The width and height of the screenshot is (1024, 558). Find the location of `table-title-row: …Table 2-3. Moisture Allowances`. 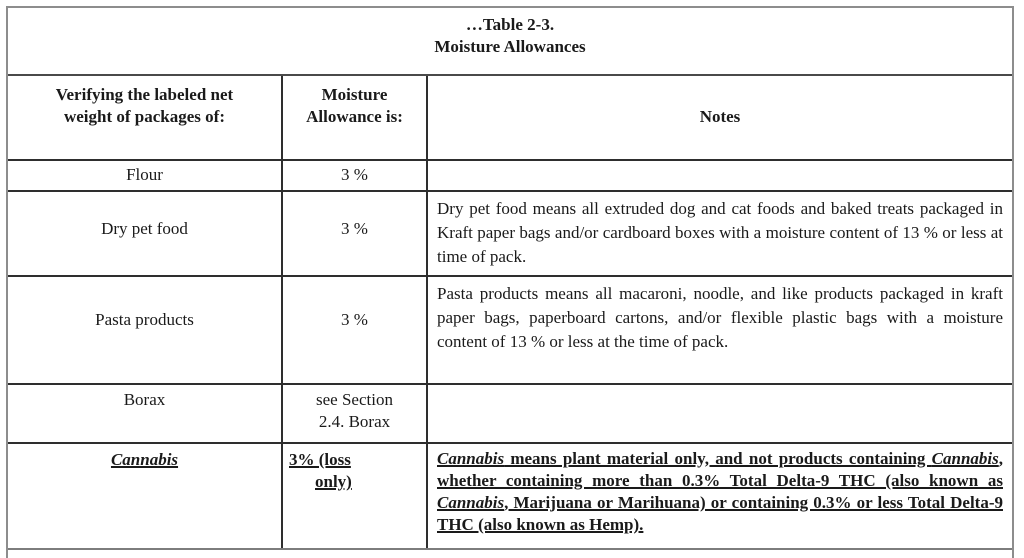

table-title-row: …Table 2-3. Moisture Allowances is located at coordinates (510, 42).